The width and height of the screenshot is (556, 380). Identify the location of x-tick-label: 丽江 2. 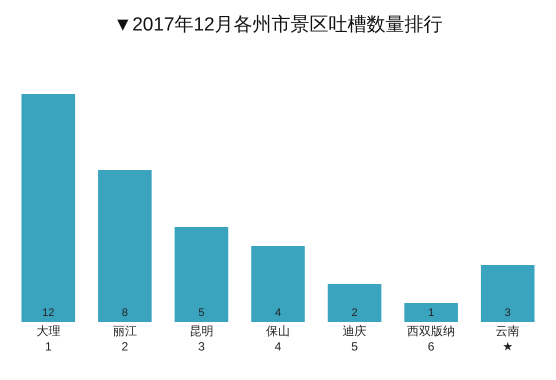
(124, 339).